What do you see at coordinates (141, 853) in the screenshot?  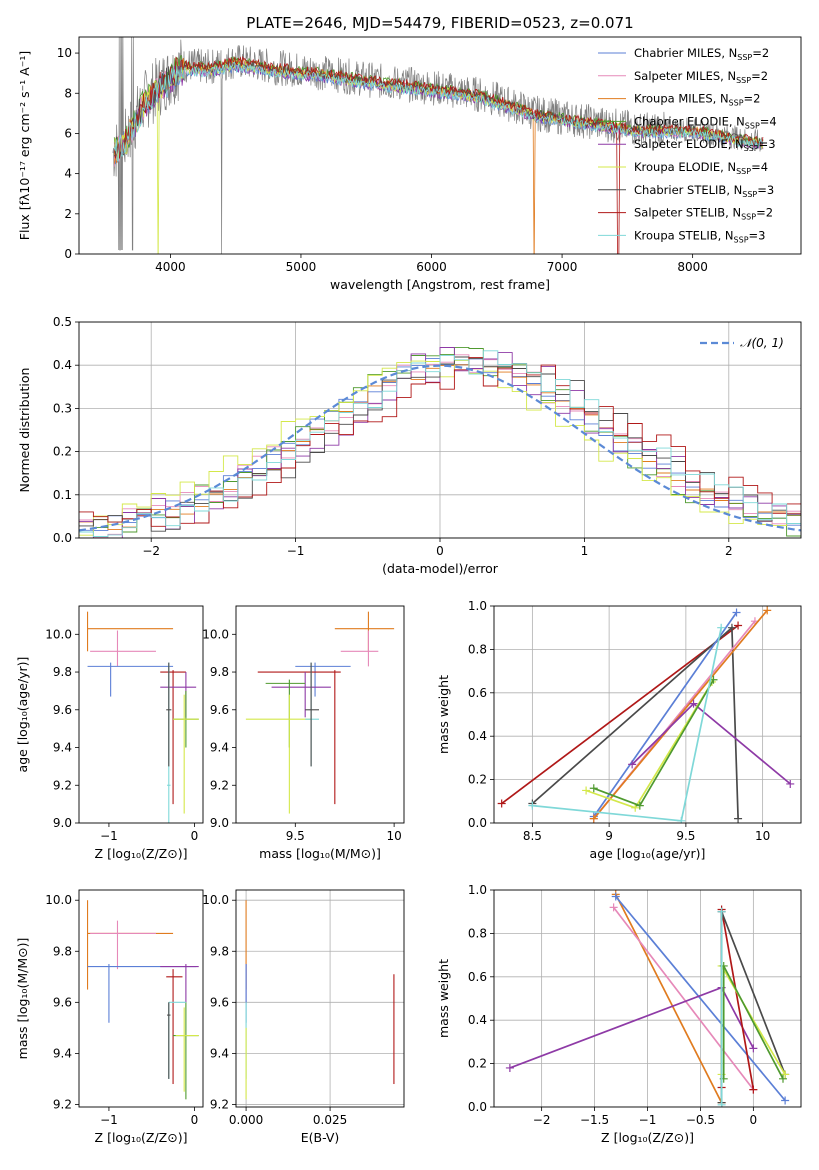 I see `age-vs-z-xlabel: Z [log₁₀(Z/Z⊙)]` at bounding box center [141, 853].